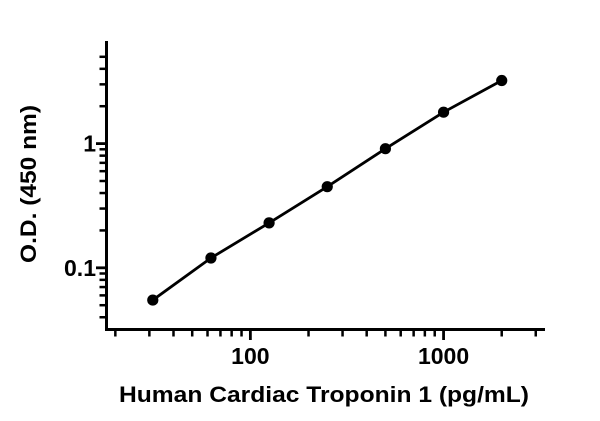 The image size is (600, 421). What do you see at coordinates (324, 394) in the screenshot?
I see `x-axis-title: Human Cardiac Troponin 1 (pg/mL)` at bounding box center [324, 394].